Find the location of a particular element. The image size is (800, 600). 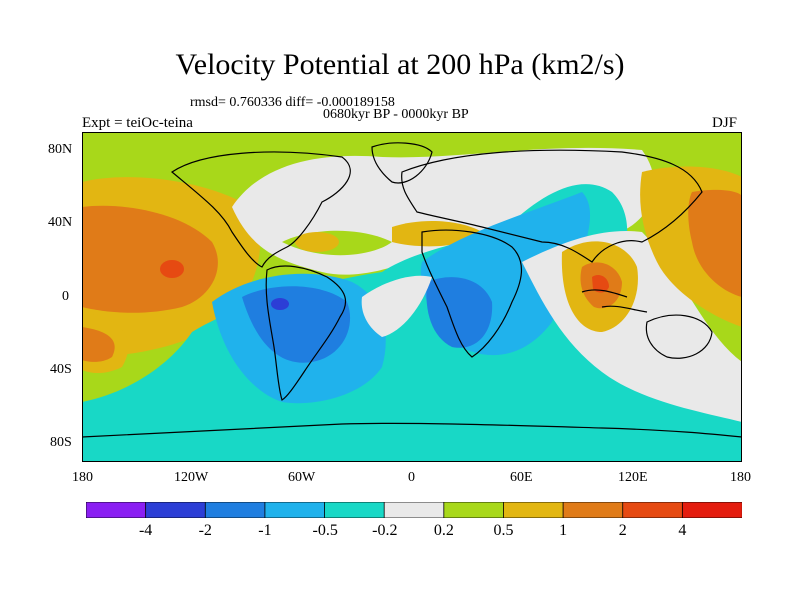

colorbar-label: -1 is located at coordinates (265, 530).